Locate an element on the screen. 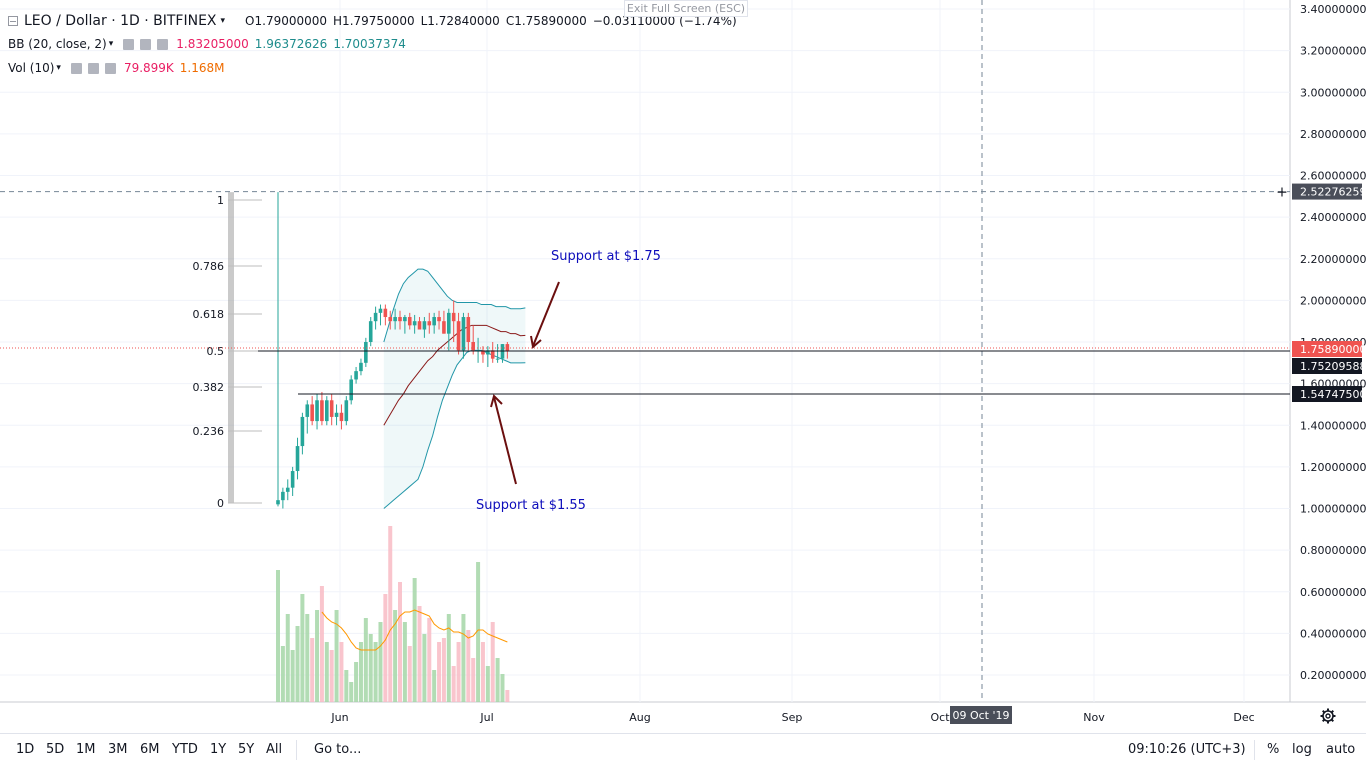 The image size is (1366, 769). range-1d: 1D is located at coordinates (25, 749).